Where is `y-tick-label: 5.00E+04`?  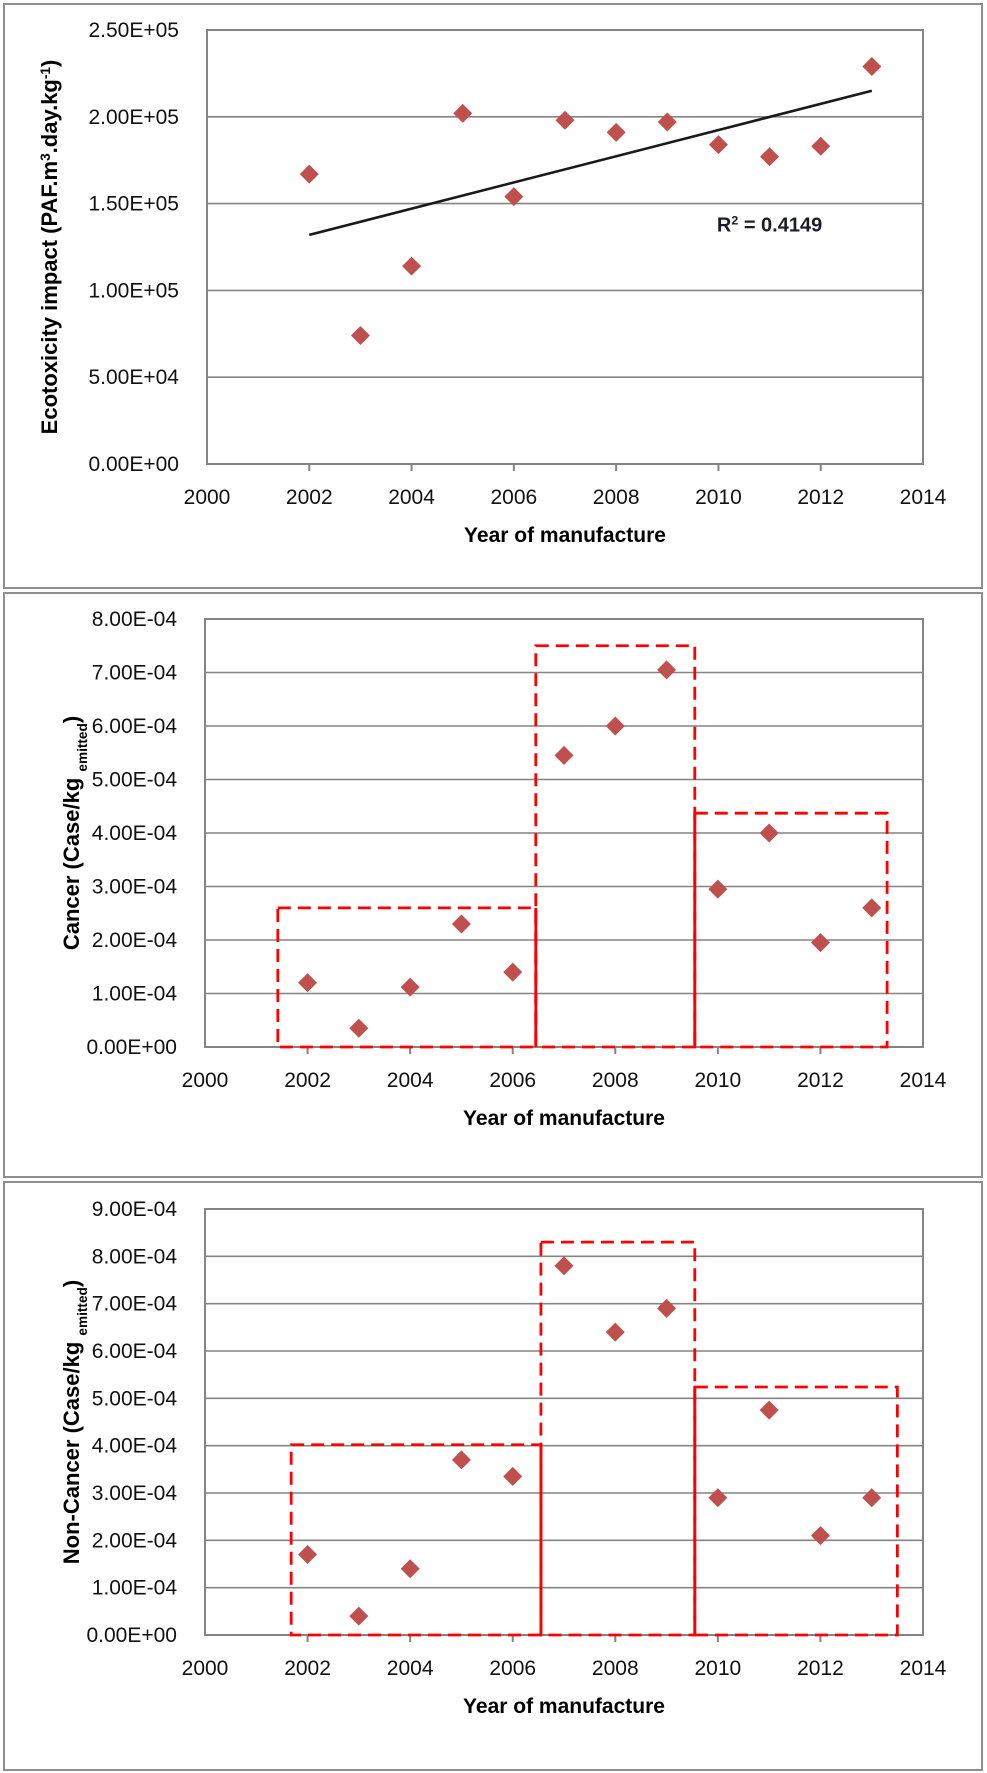 y-tick-label: 5.00E+04 is located at coordinates (133, 377).